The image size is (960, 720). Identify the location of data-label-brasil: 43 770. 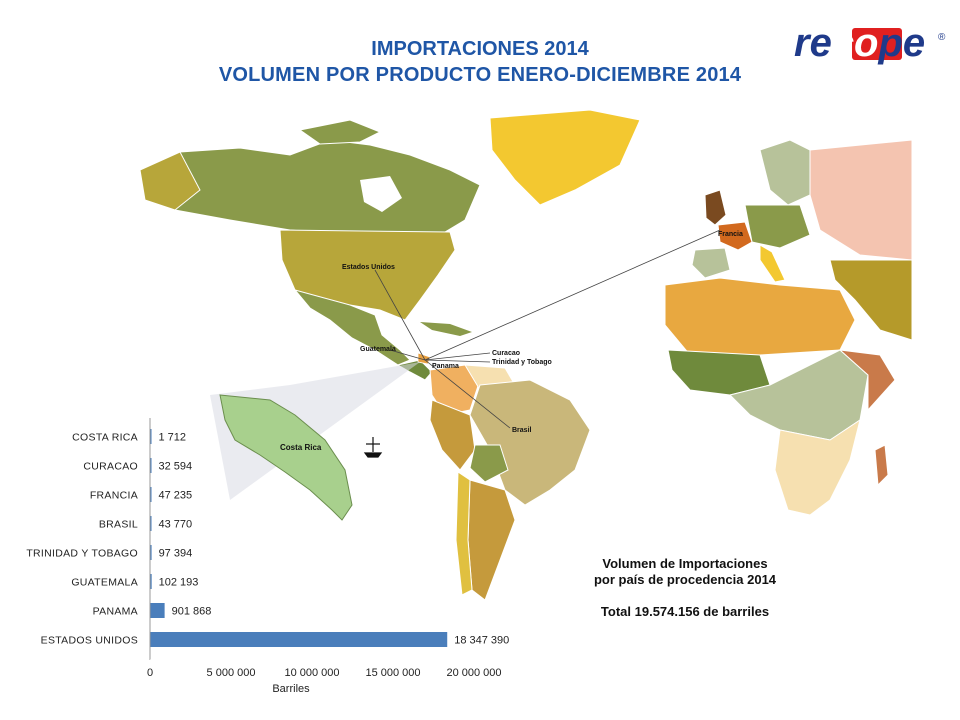
(176, 525).